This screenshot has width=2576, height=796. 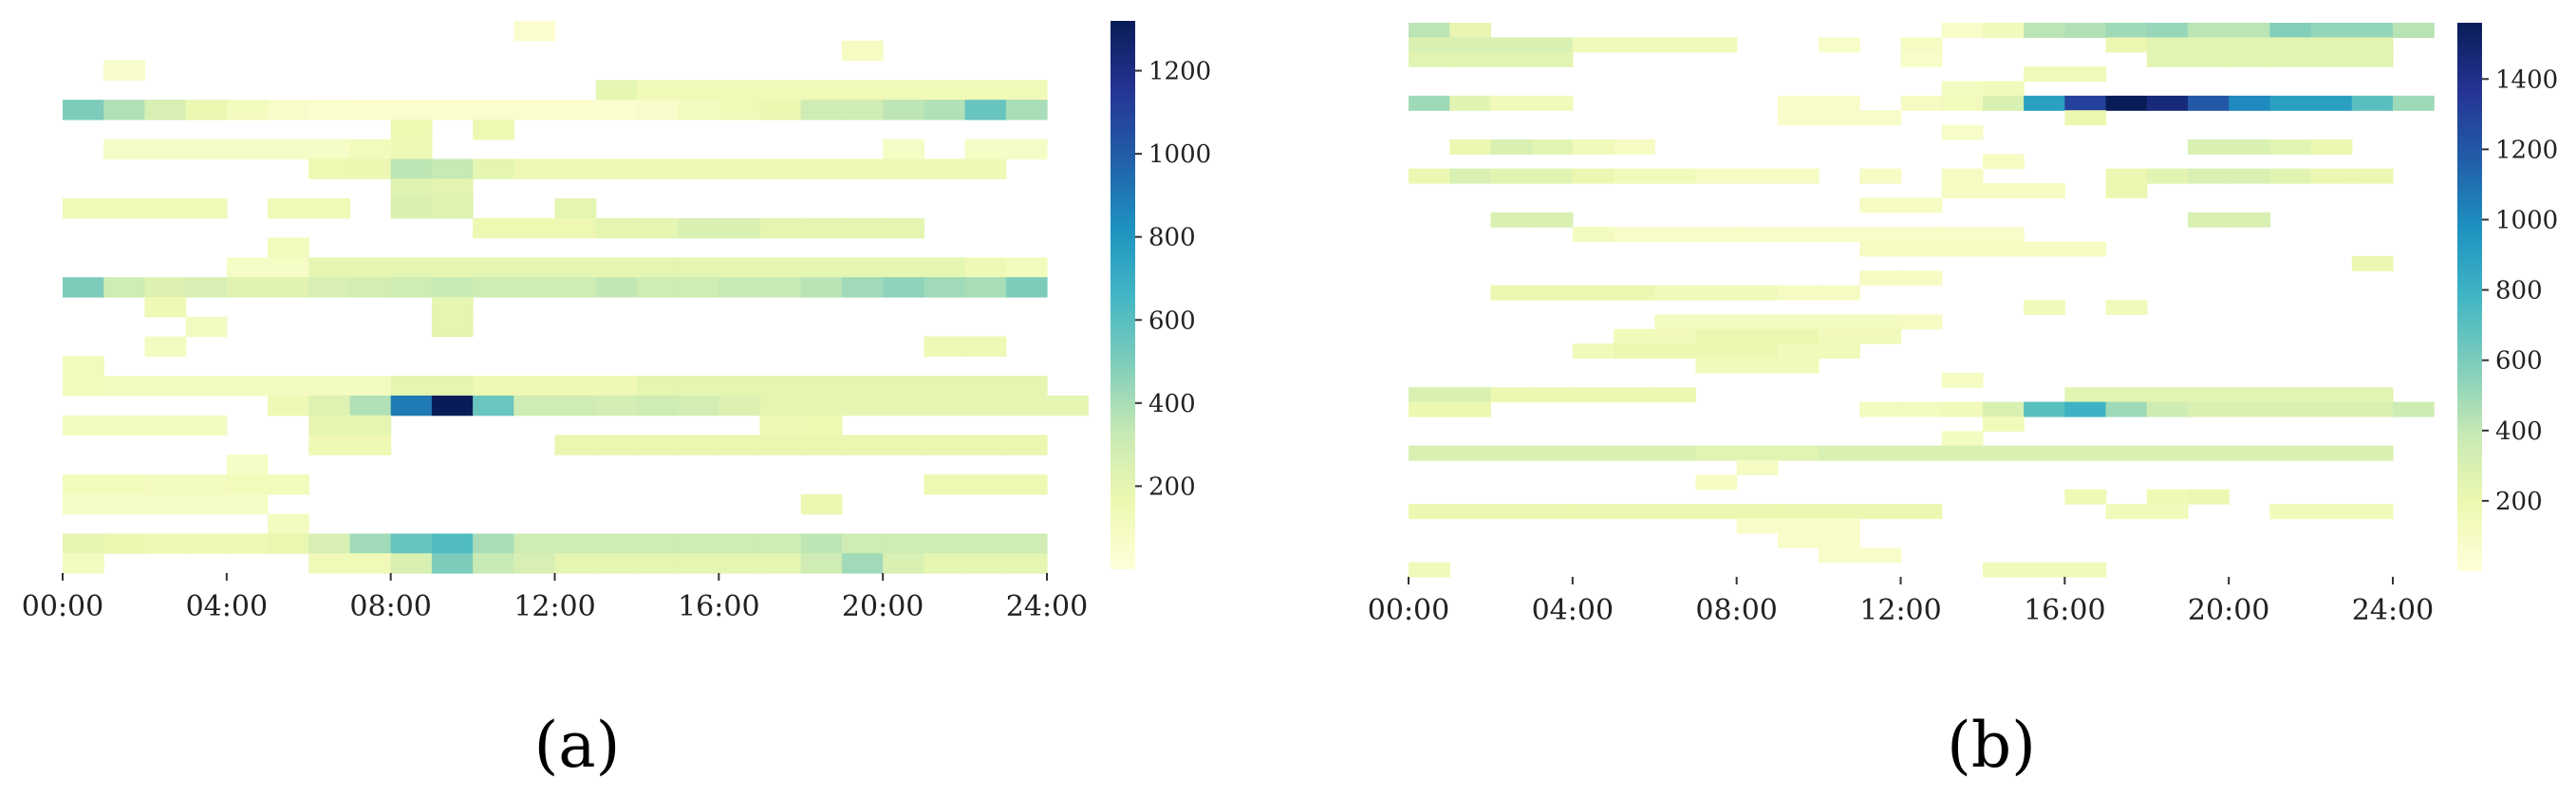 I want to click on colorbar-tick-label: 600, so click(x=2519, y=361).